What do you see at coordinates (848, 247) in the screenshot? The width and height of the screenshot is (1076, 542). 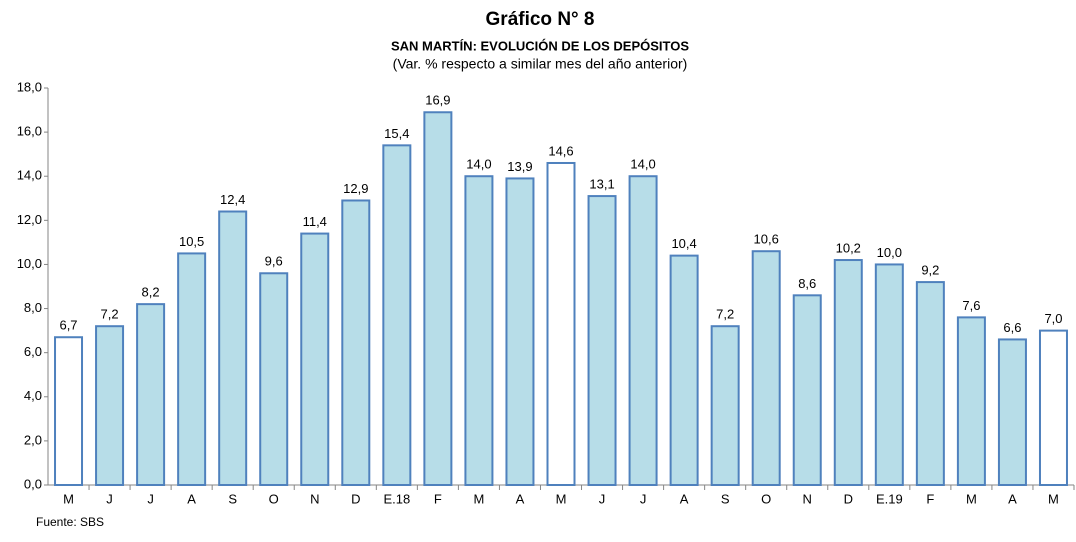 I see `value-label: 10,2` at bounding box center [848, 247].